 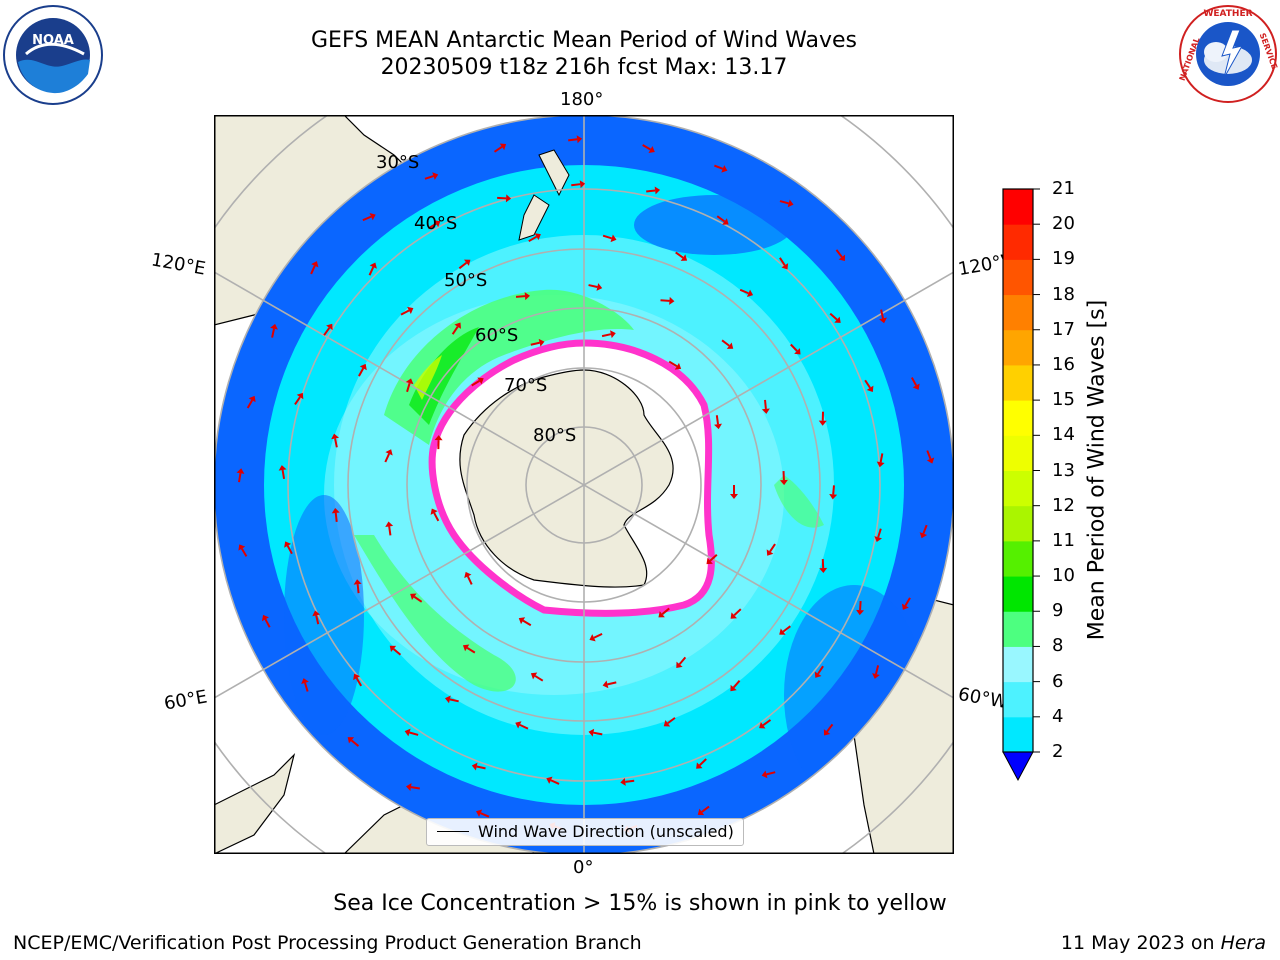 What do you see at coordinates (585, 832) in the screenshot?
I see `map-legend: Wind Wave Direction (unscaled)` at bounding box center [585, 832].